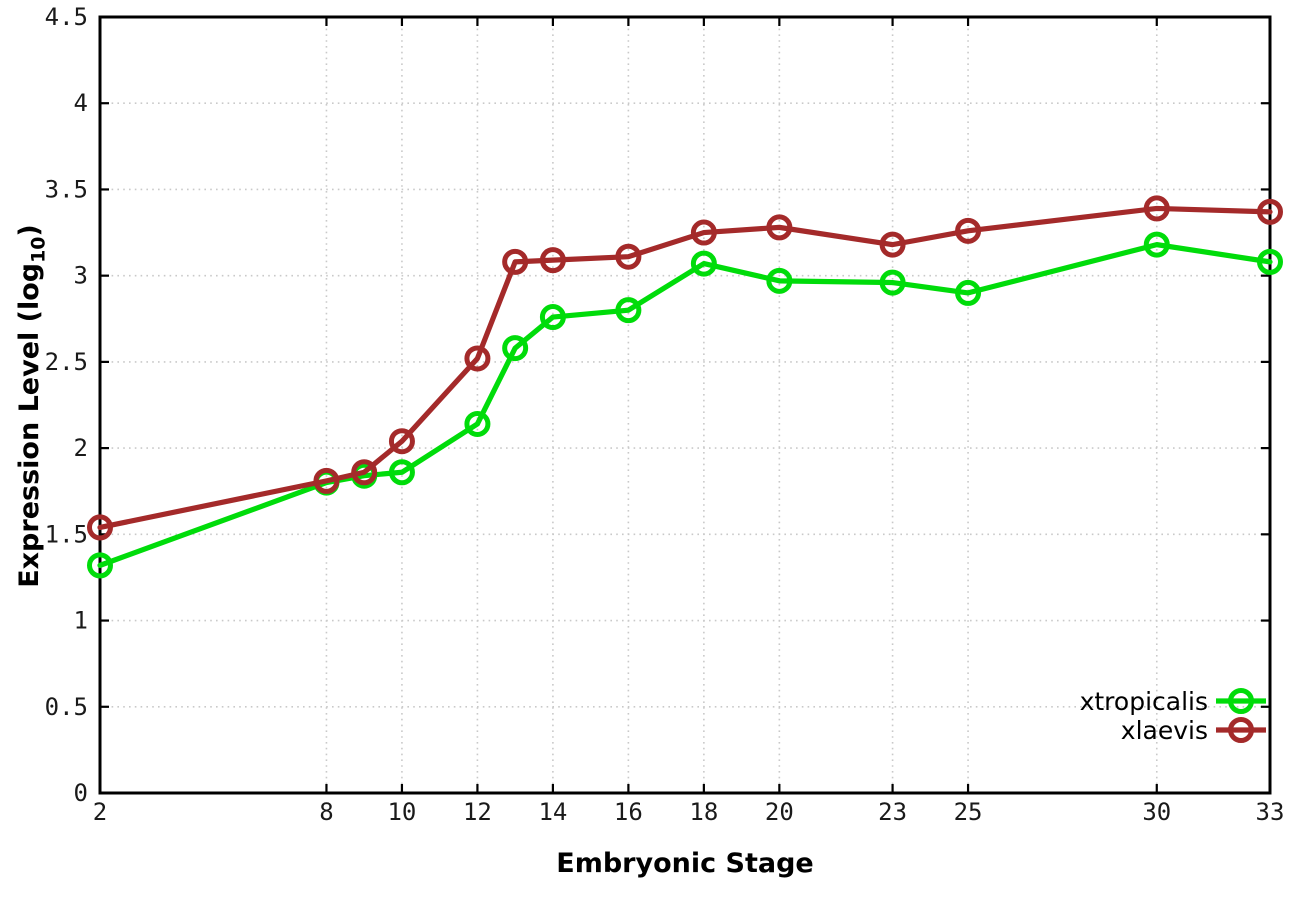  Describe the element at coordinates (1164, 730) in the screenshot. I see `legend-label-xlaevis: xlaevis` at that location.